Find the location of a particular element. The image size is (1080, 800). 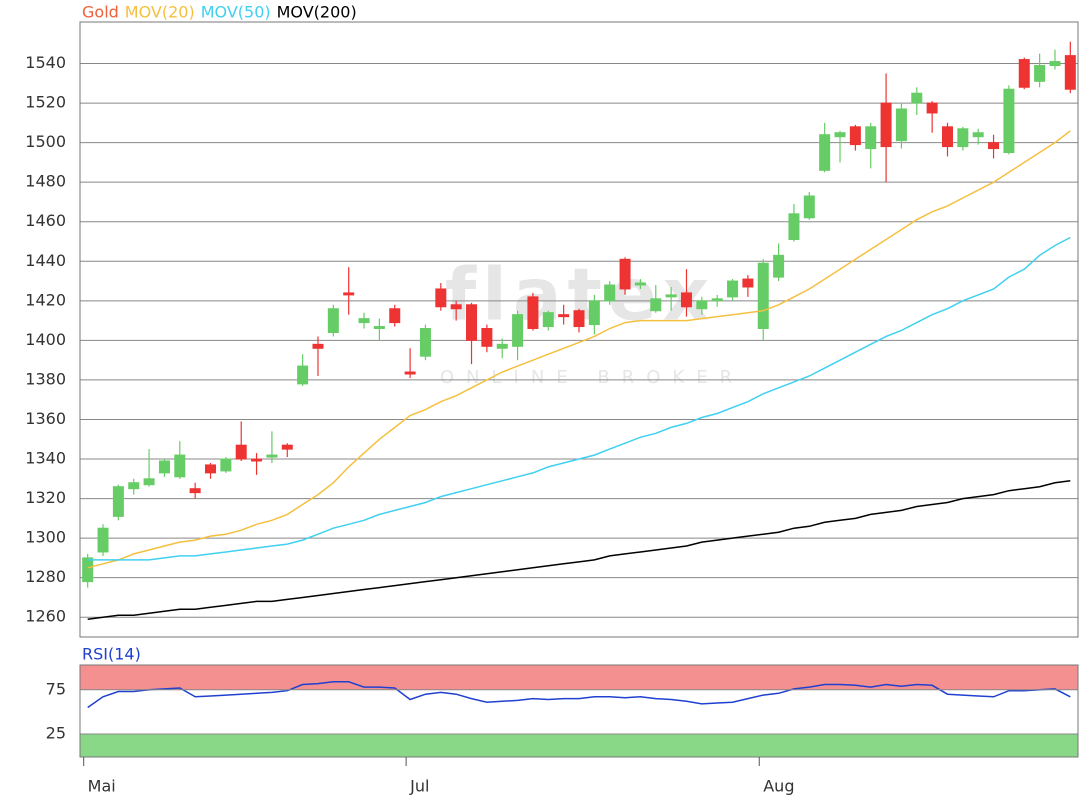

x-tick-label: Mai is located at coordinates (102, 786).